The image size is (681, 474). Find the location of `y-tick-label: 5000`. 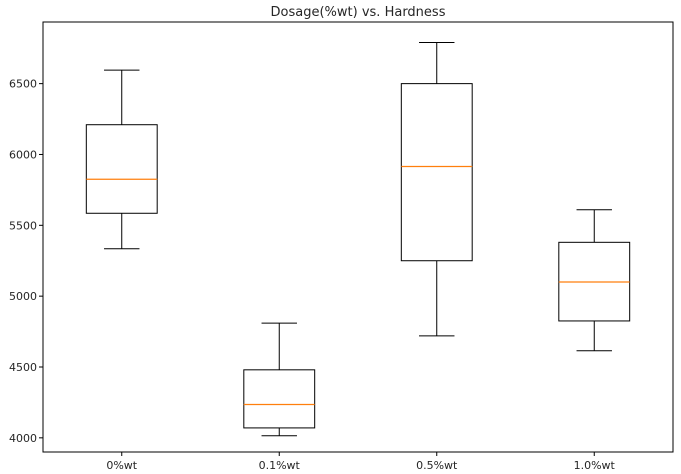

y-tick-label: 5000 is located at coordinates (23, 296).